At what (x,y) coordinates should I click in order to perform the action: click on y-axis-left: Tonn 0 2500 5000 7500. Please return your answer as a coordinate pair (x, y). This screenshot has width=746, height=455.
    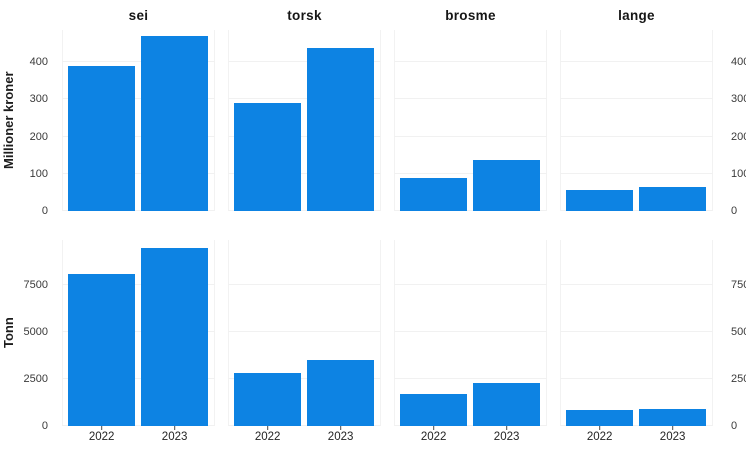
    Looking at the image, I should click on (24, 336).